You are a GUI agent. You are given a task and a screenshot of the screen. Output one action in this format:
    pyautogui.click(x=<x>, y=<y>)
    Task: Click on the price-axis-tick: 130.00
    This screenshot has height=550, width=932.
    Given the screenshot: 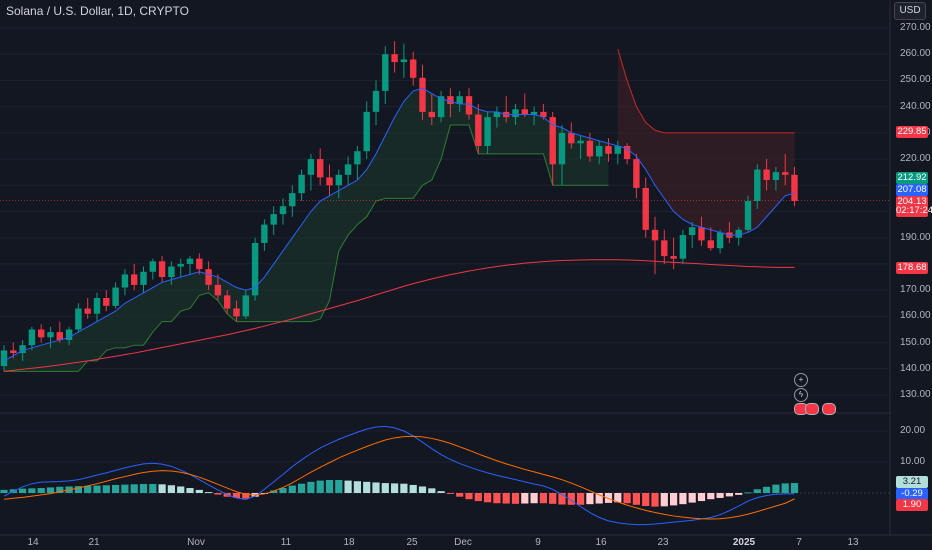 What is the action you would take?
    pyautogui.click(x=915, y=394)
    